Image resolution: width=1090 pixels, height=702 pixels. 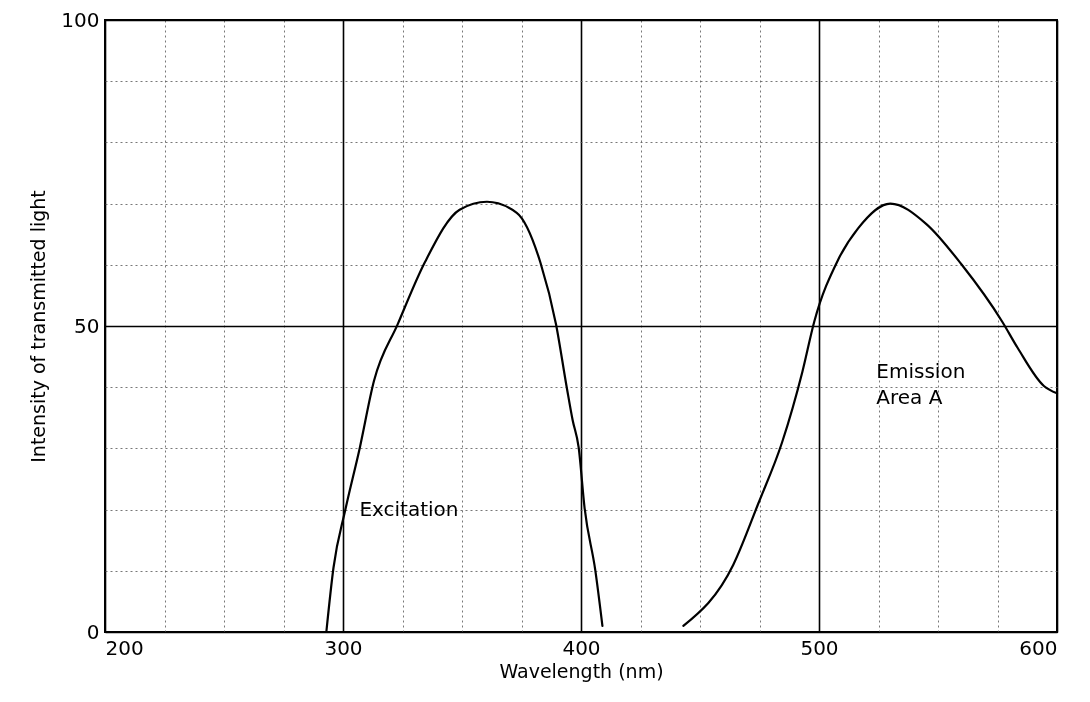 I want to click on x-tick-label: 500, so click(x=819, y=647).